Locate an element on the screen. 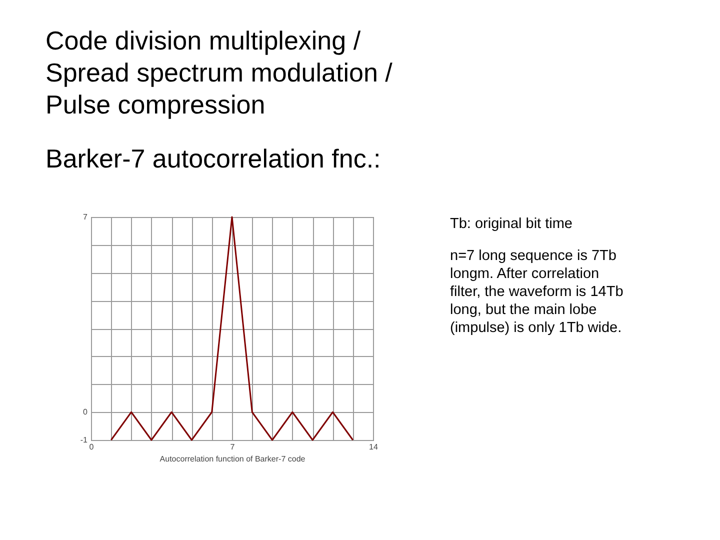 This screenshot has height=540, width=720. text: n=7 long sequence is 7Tb longm. After correlation filter, the waveform is 14Tb long, but the main lobe (impulse) is only 1Tb wide. is located at coordinates (537, 292).